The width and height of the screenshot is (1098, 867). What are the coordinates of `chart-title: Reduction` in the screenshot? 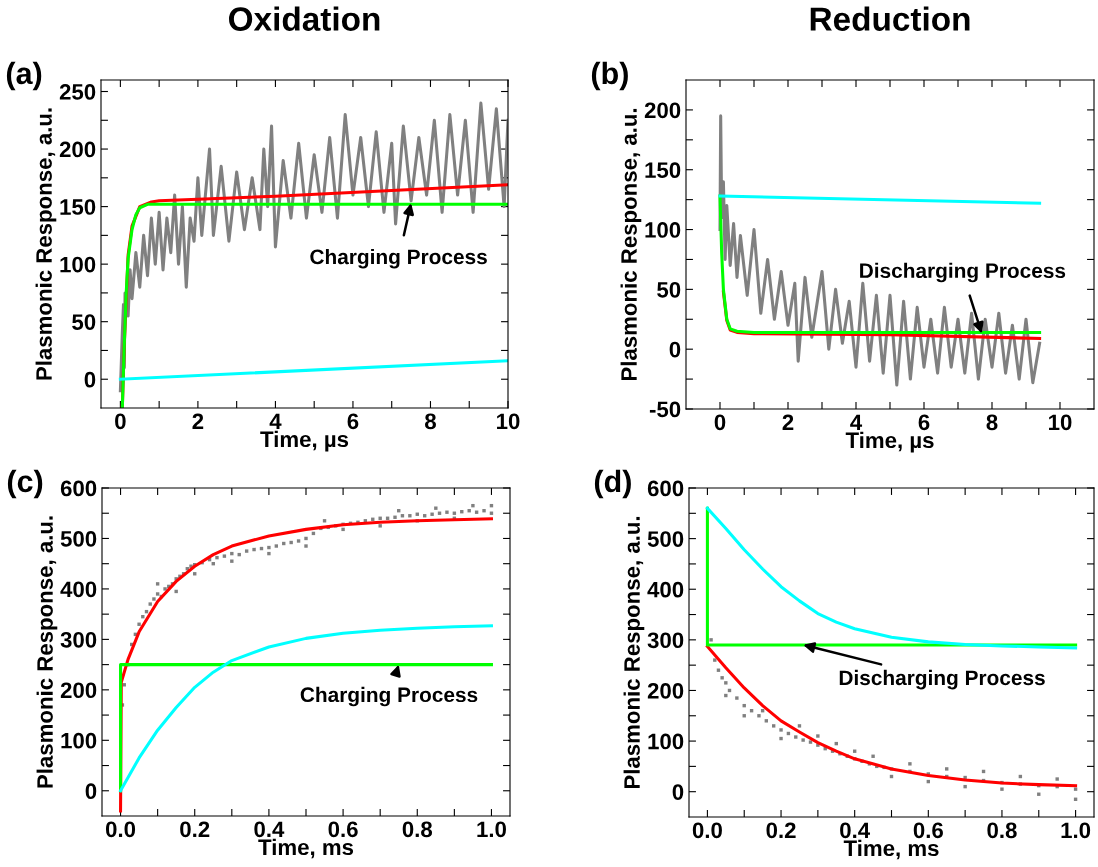 It's located at (890, 18).